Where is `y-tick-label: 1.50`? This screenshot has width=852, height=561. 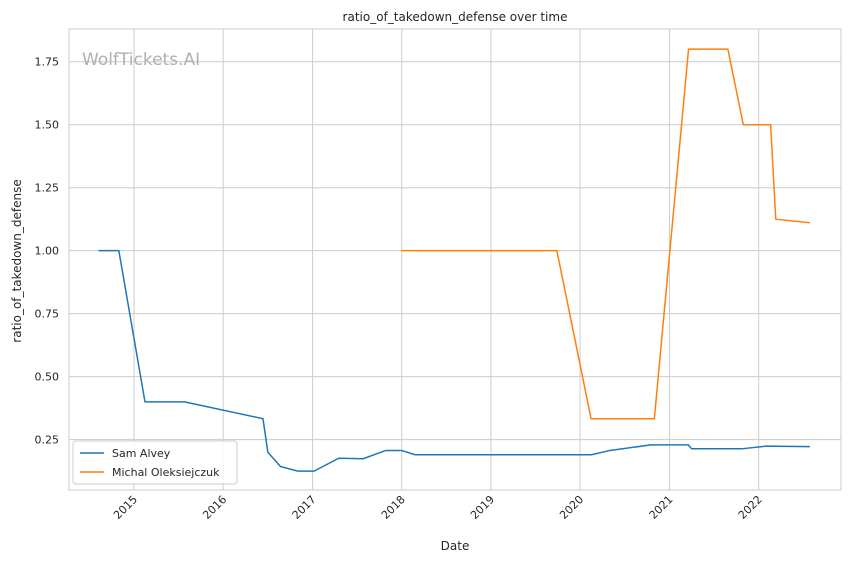
y-tick-label: 1.50 is located at coordinates (47, 125).